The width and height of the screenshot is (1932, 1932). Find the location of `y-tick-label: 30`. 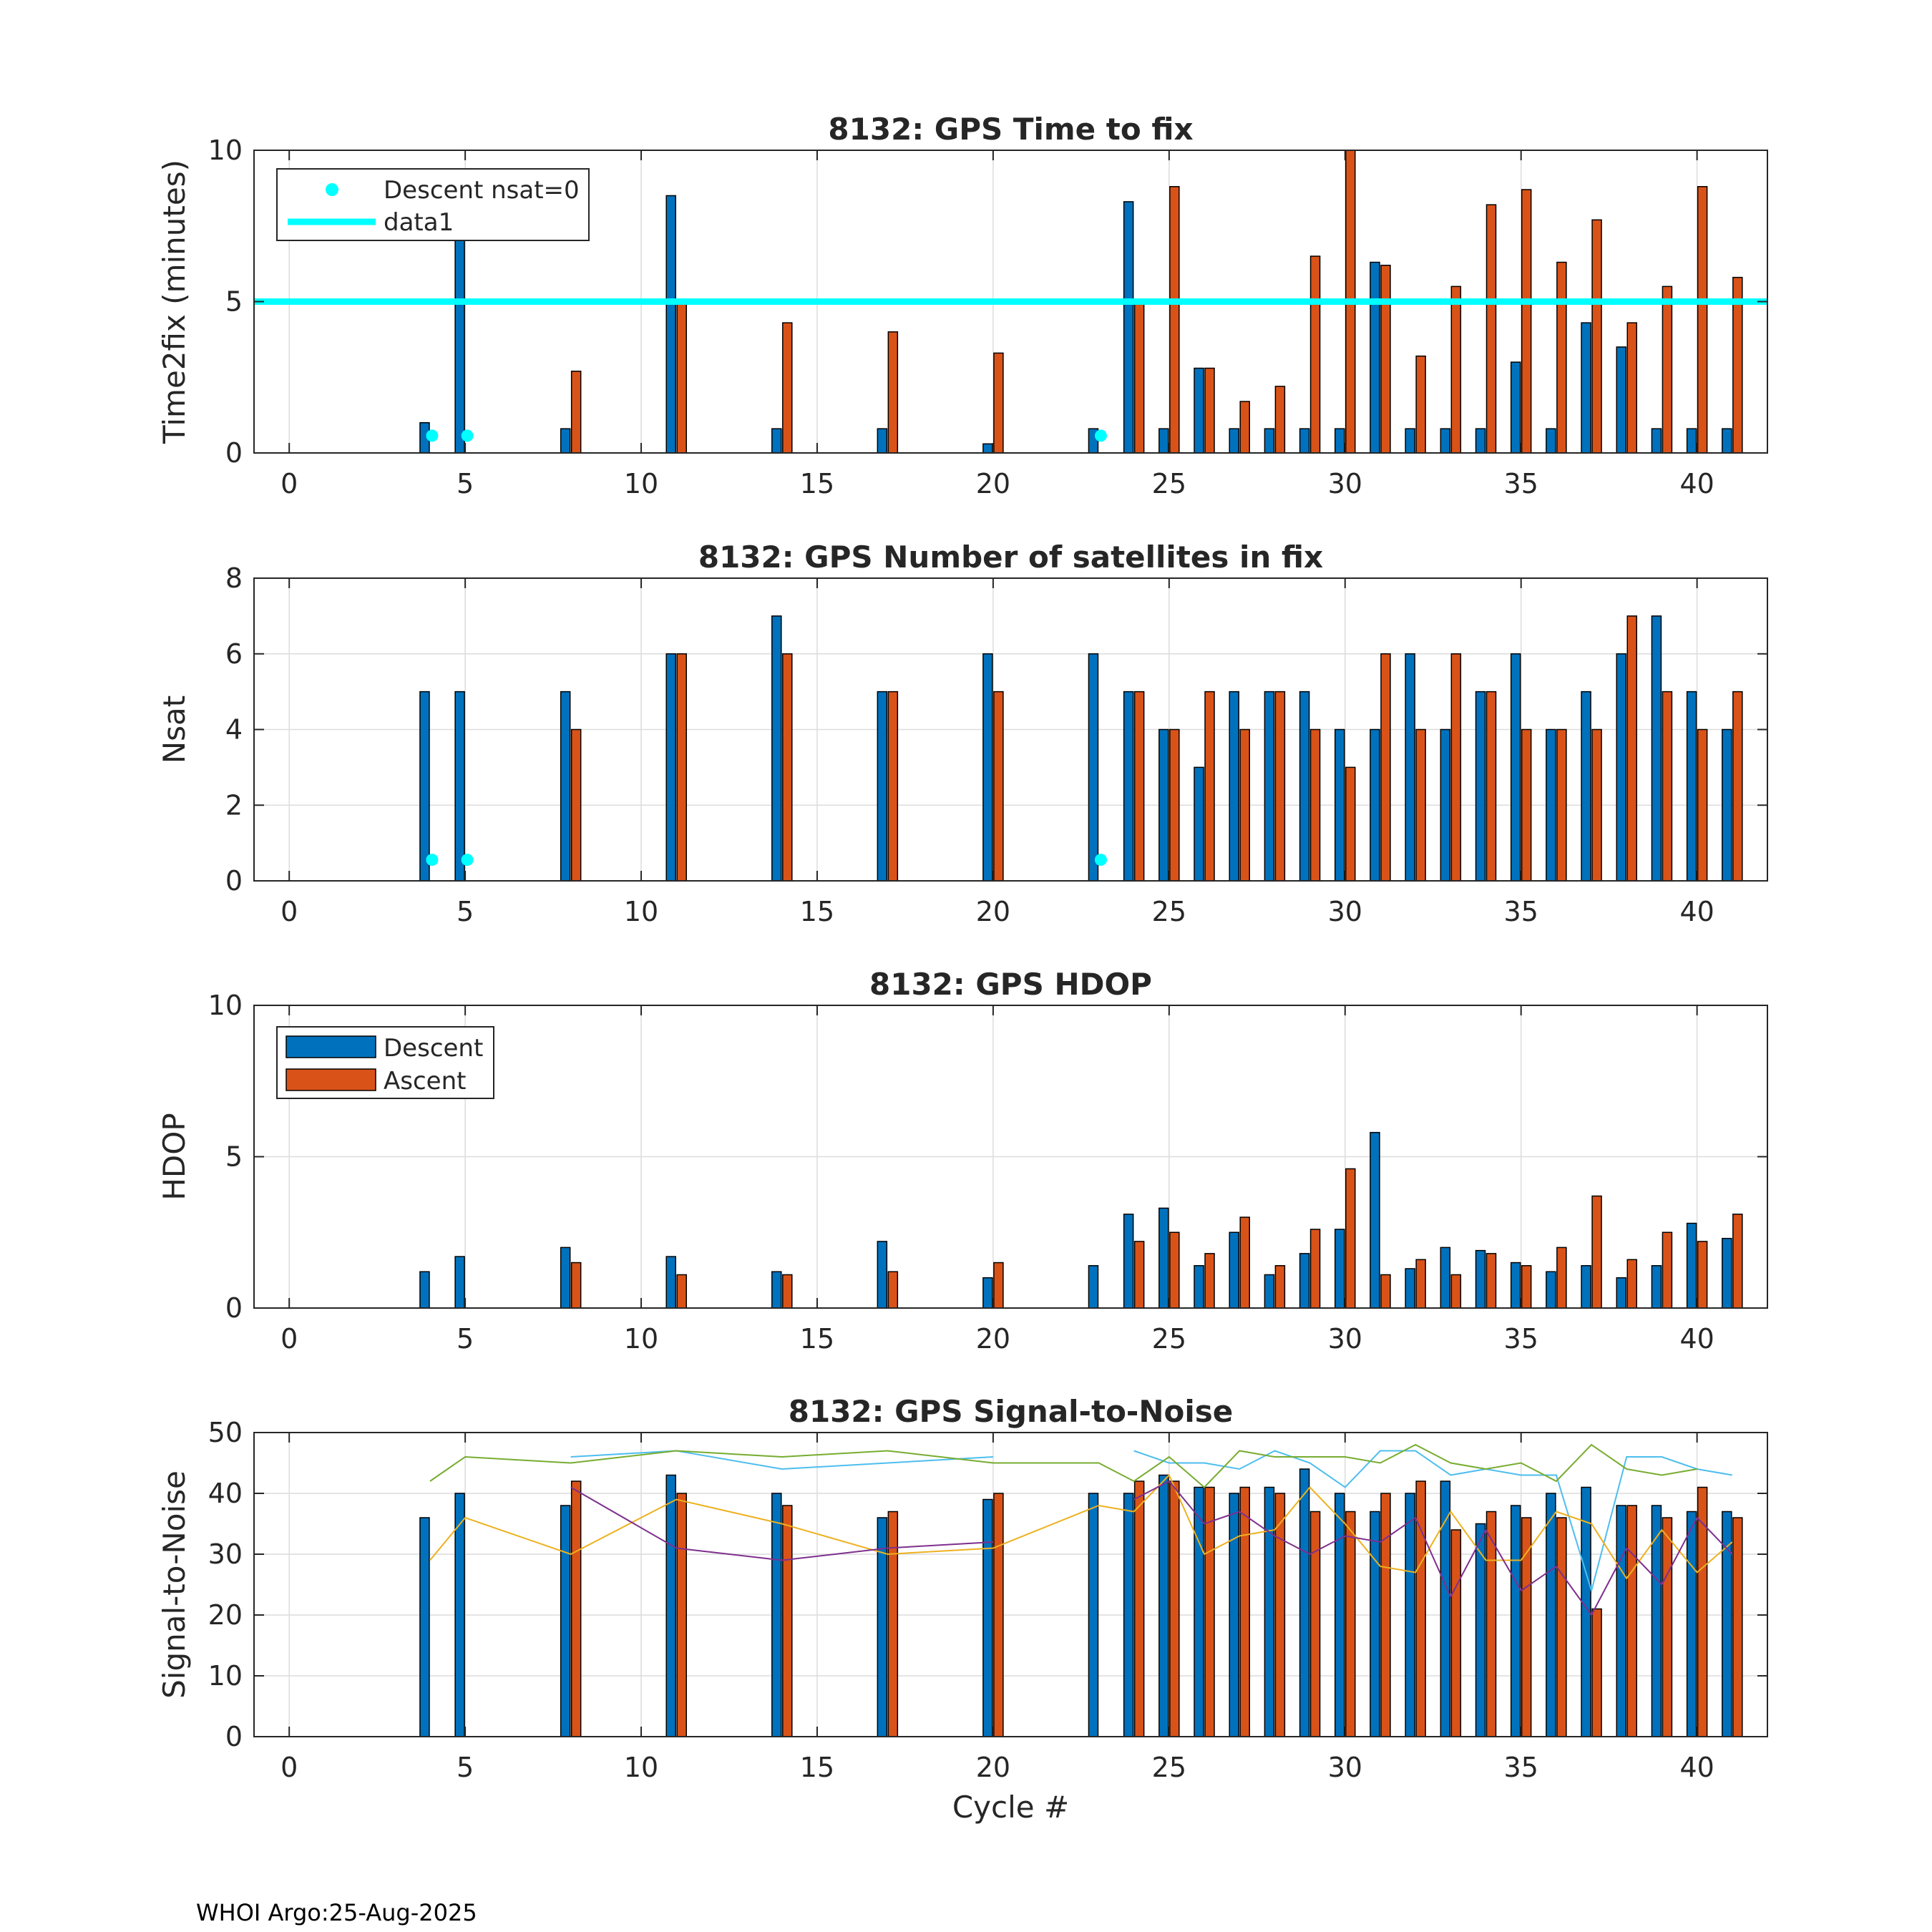

y-tick-label: 30 is located at coordinates (226, 1554).